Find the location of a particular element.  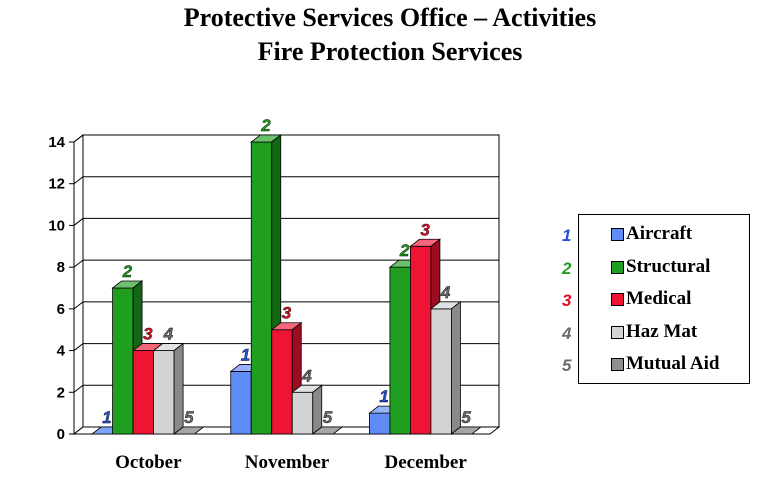

legend-number: 1 is located at coordinates (567, 235).